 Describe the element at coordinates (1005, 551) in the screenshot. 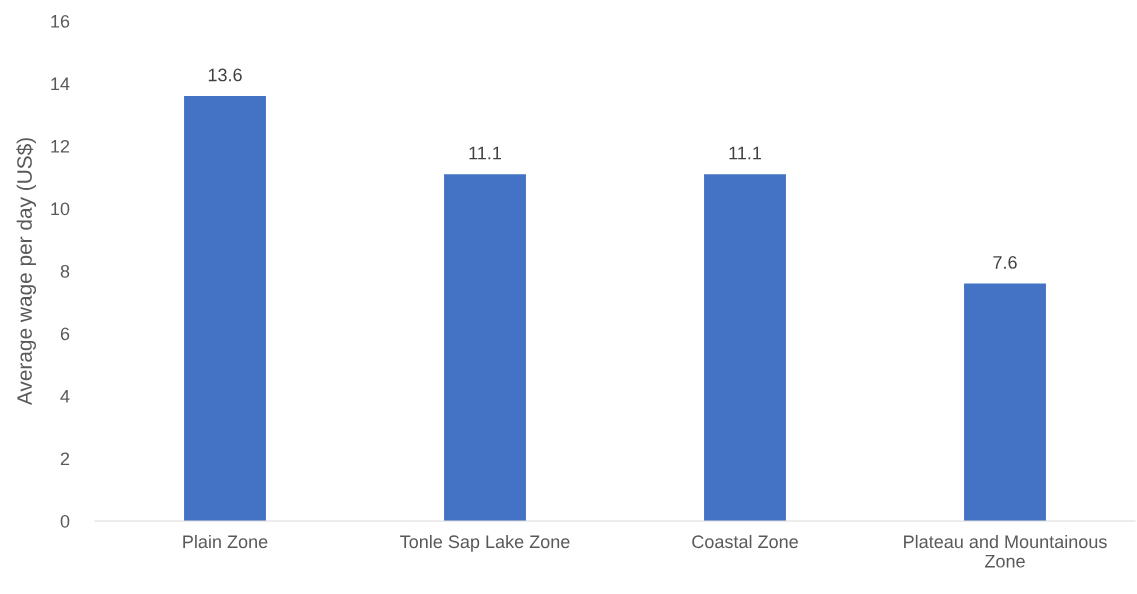

I see `x-tick-label: Plateau and Mountainous Zone` at that location.